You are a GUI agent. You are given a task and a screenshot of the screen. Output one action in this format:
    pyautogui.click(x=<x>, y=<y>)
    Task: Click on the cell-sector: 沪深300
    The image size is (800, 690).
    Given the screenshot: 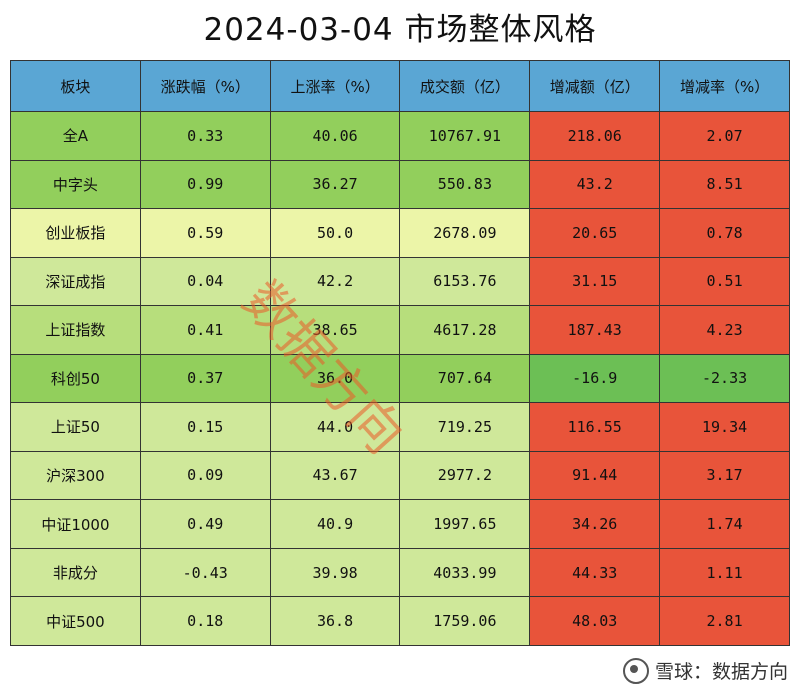 What is the action you would take?
    pyautogui.click(x=75, y=475)
    